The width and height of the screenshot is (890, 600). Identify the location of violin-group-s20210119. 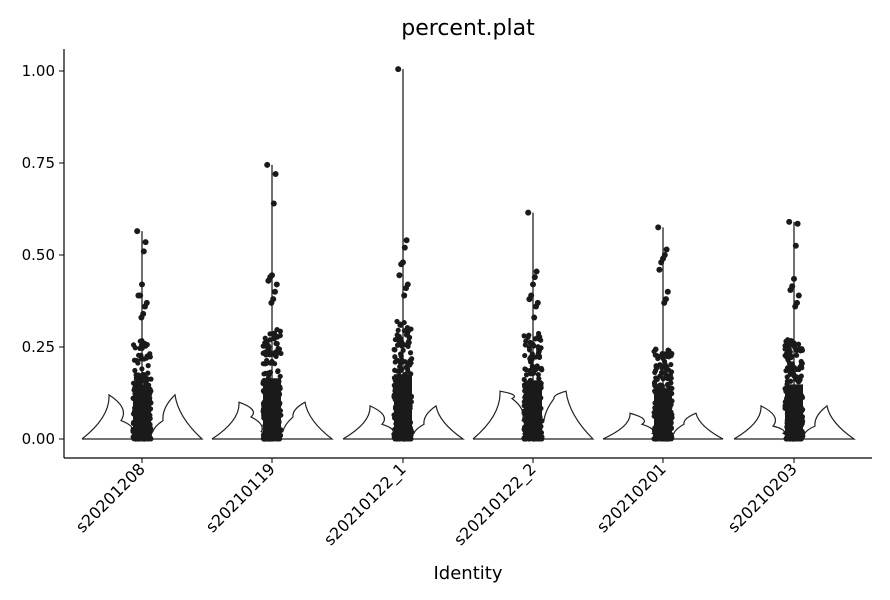
(272, 301).